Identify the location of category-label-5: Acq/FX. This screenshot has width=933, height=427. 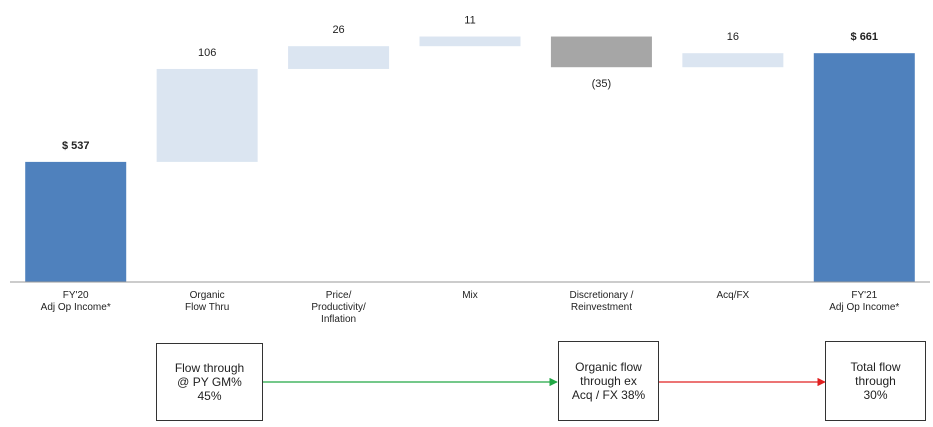
(733, 295).